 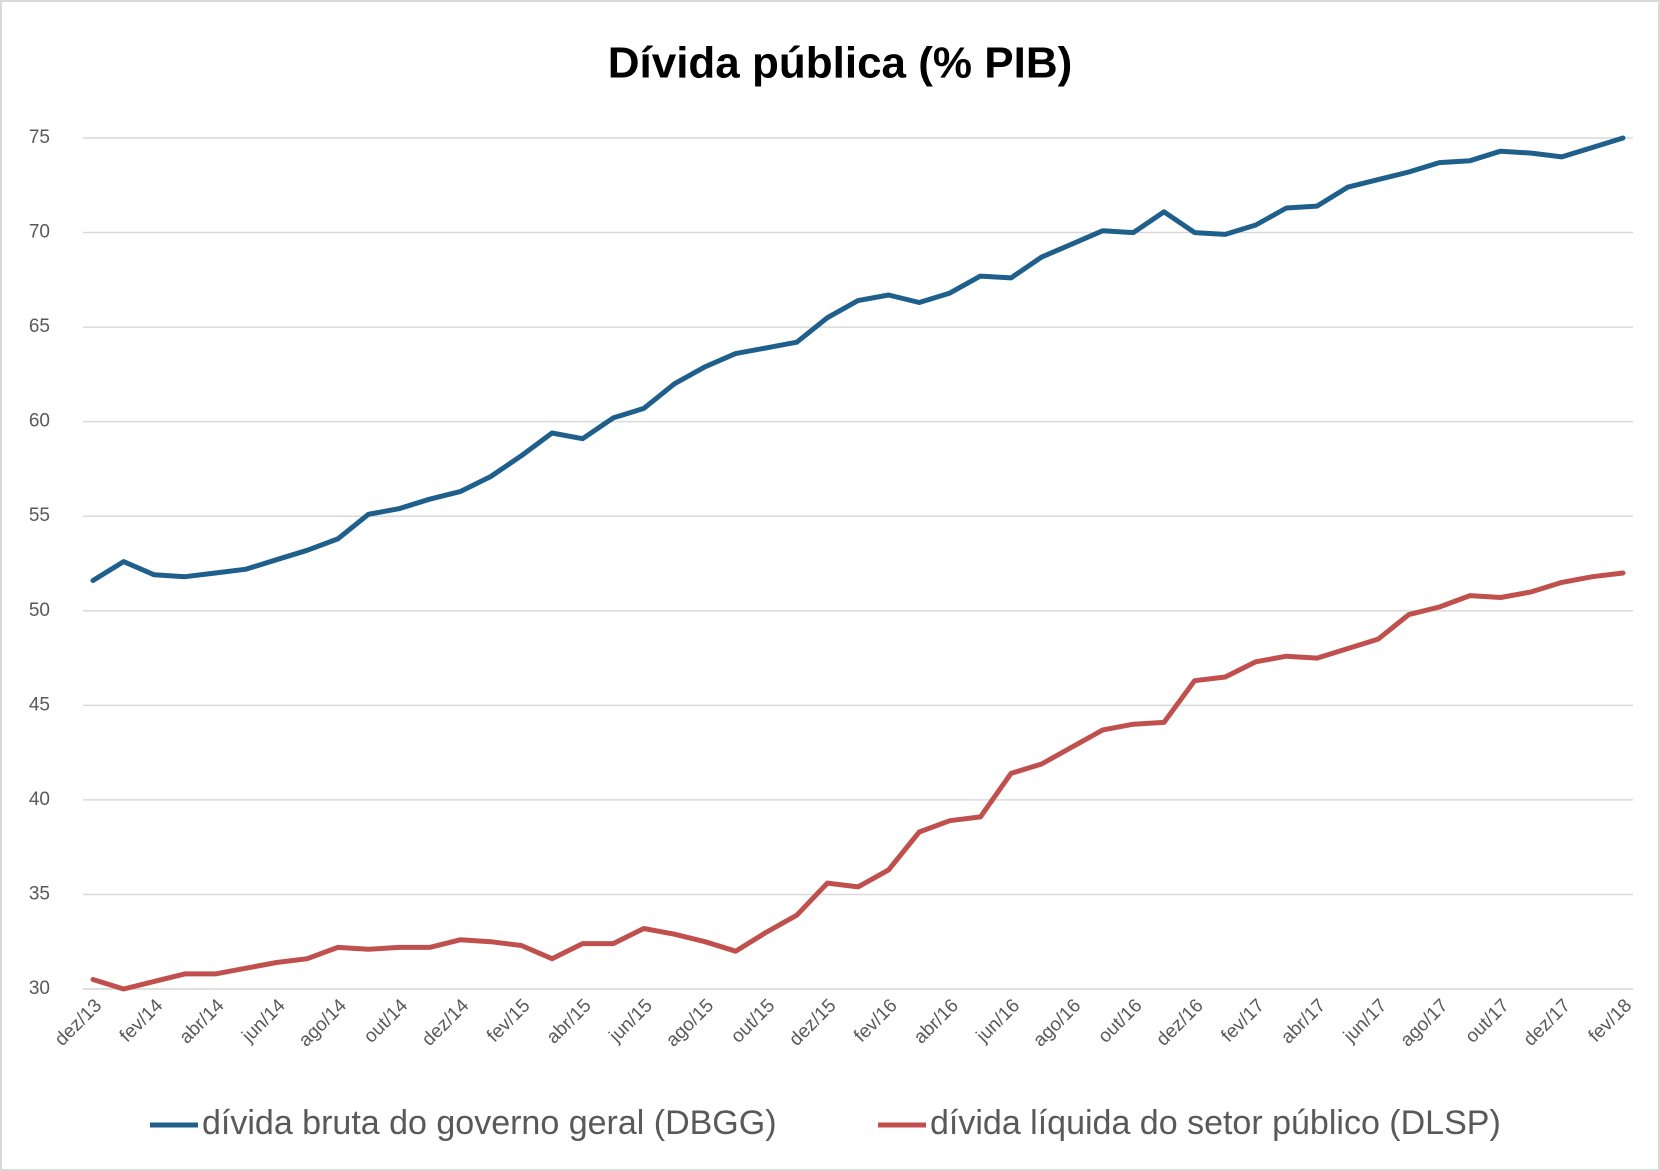 I want to click on y-tick-label: 40, so click(x=39, y=799).